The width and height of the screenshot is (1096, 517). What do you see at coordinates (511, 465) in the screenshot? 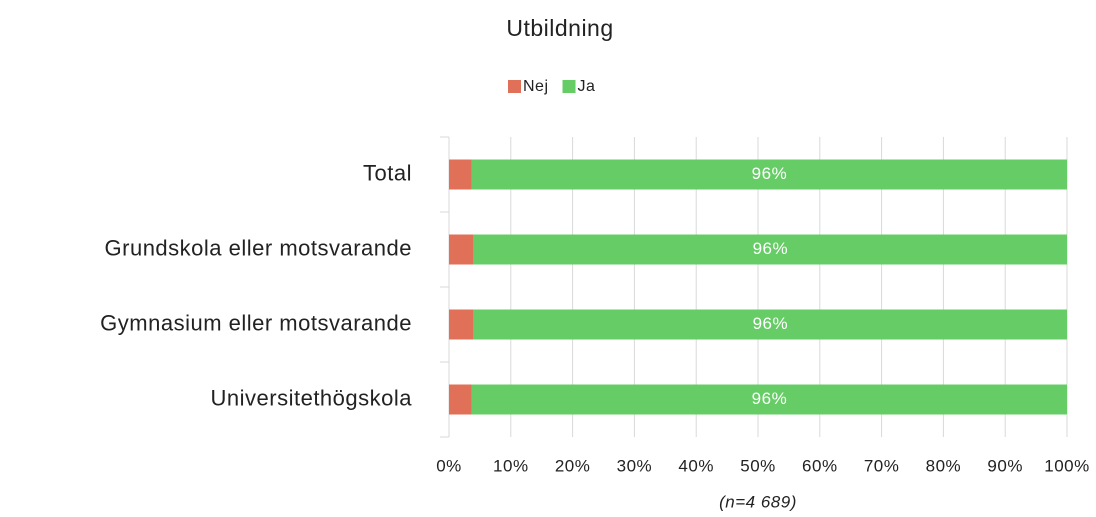
I see `x-tick-label: 10%` at bounding box center [511, 465].